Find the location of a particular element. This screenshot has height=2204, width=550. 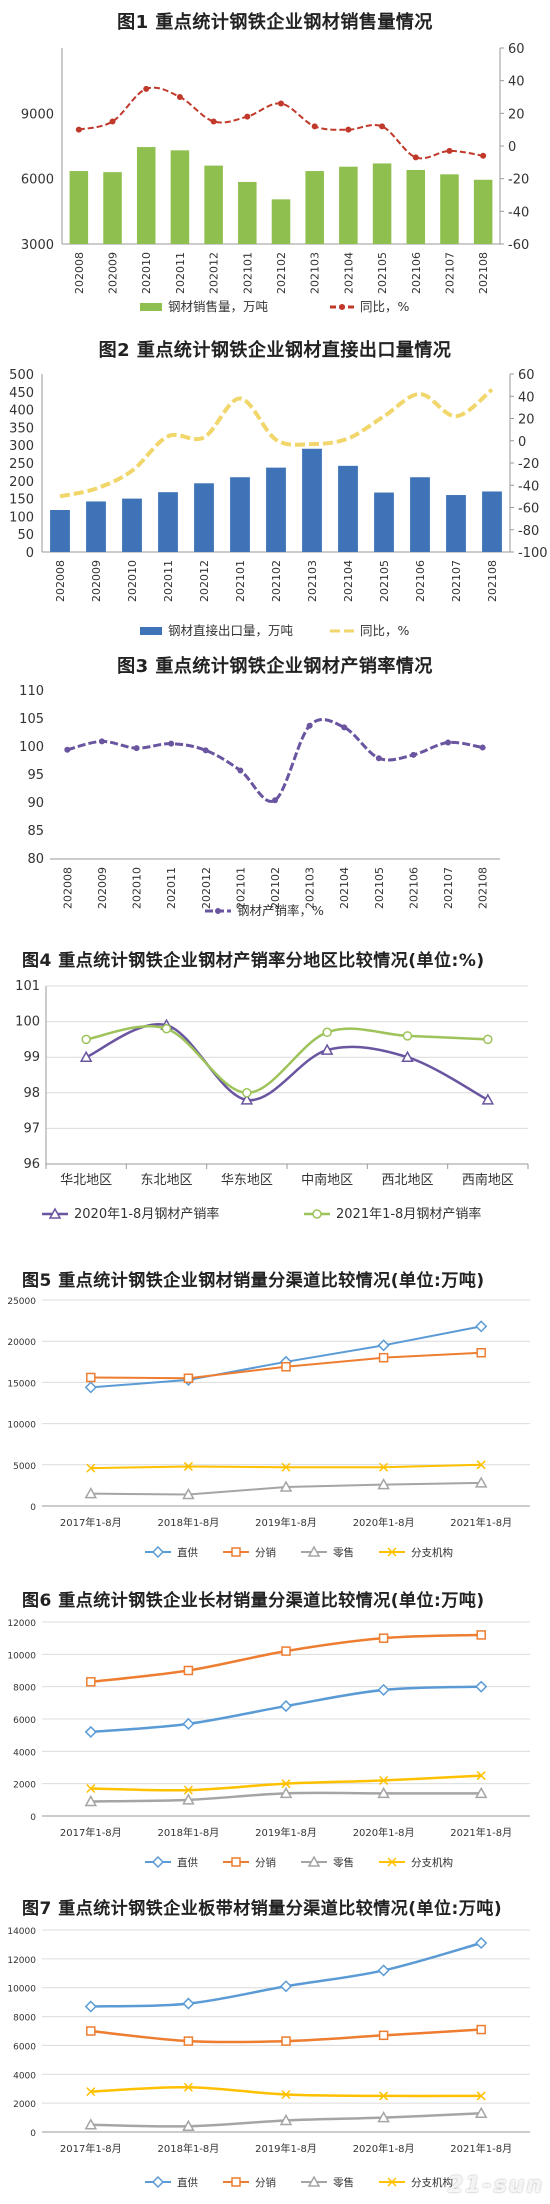

y-tick-label: 12000 is located at coordinates (21, 1624).